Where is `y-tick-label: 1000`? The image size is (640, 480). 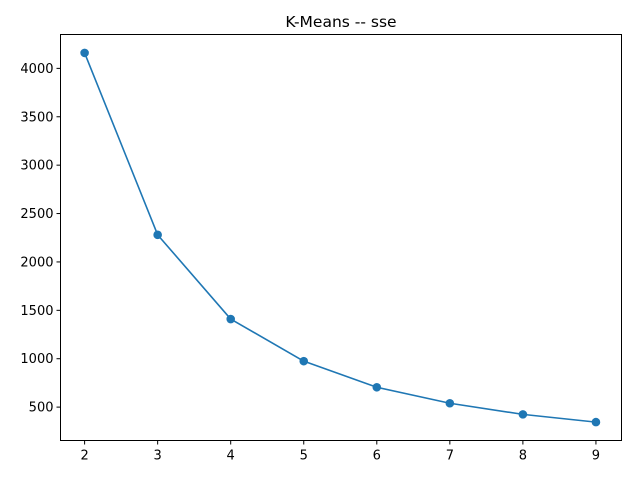
y-tick-label: 1000 is located at coordinates (36, 359).